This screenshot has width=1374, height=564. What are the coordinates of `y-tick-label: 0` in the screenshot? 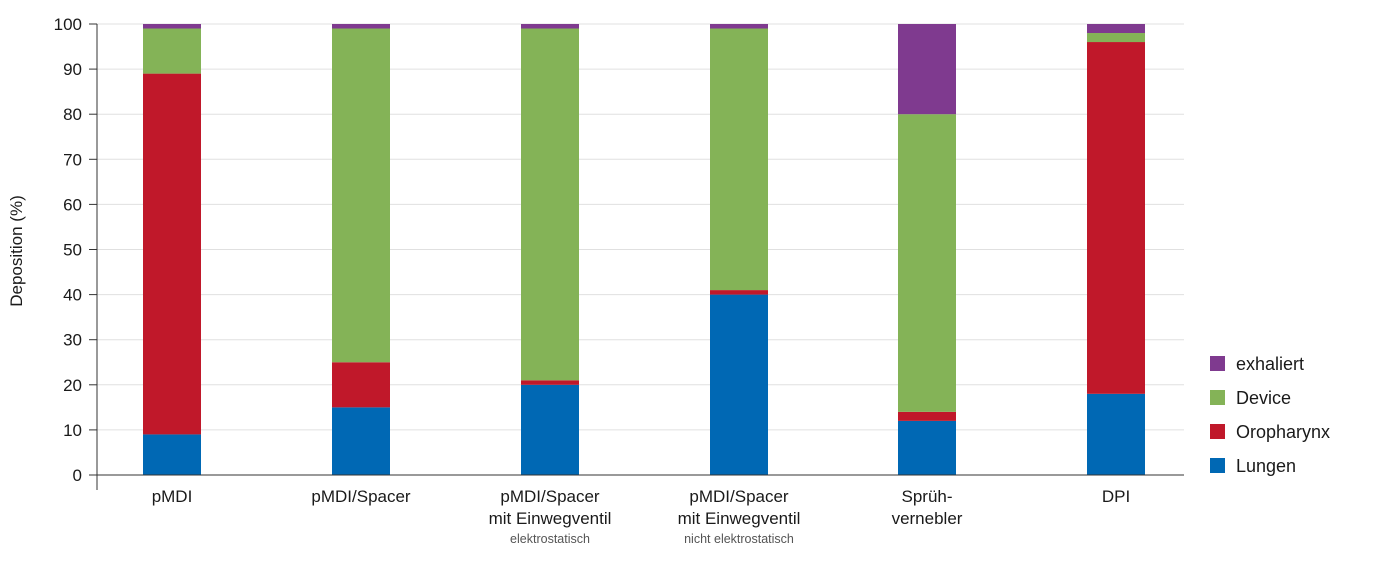 It's located at (77, 475).